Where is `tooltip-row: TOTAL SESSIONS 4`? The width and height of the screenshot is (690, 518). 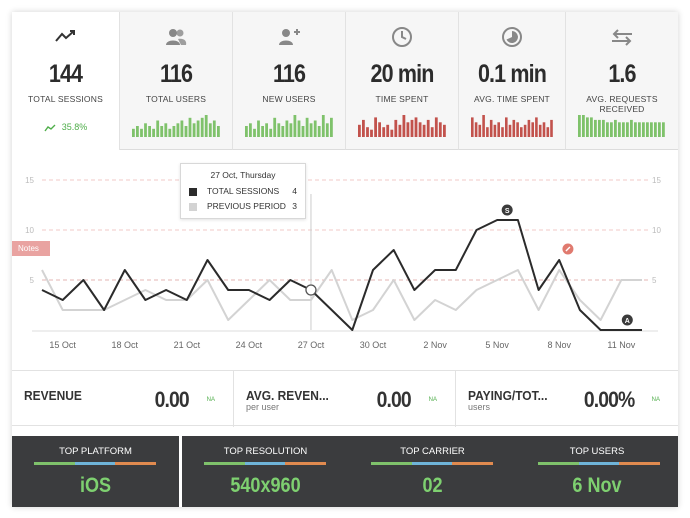 tooltip-row: TOTAL SESSIONS 4 is located at coordinates (243, 192).